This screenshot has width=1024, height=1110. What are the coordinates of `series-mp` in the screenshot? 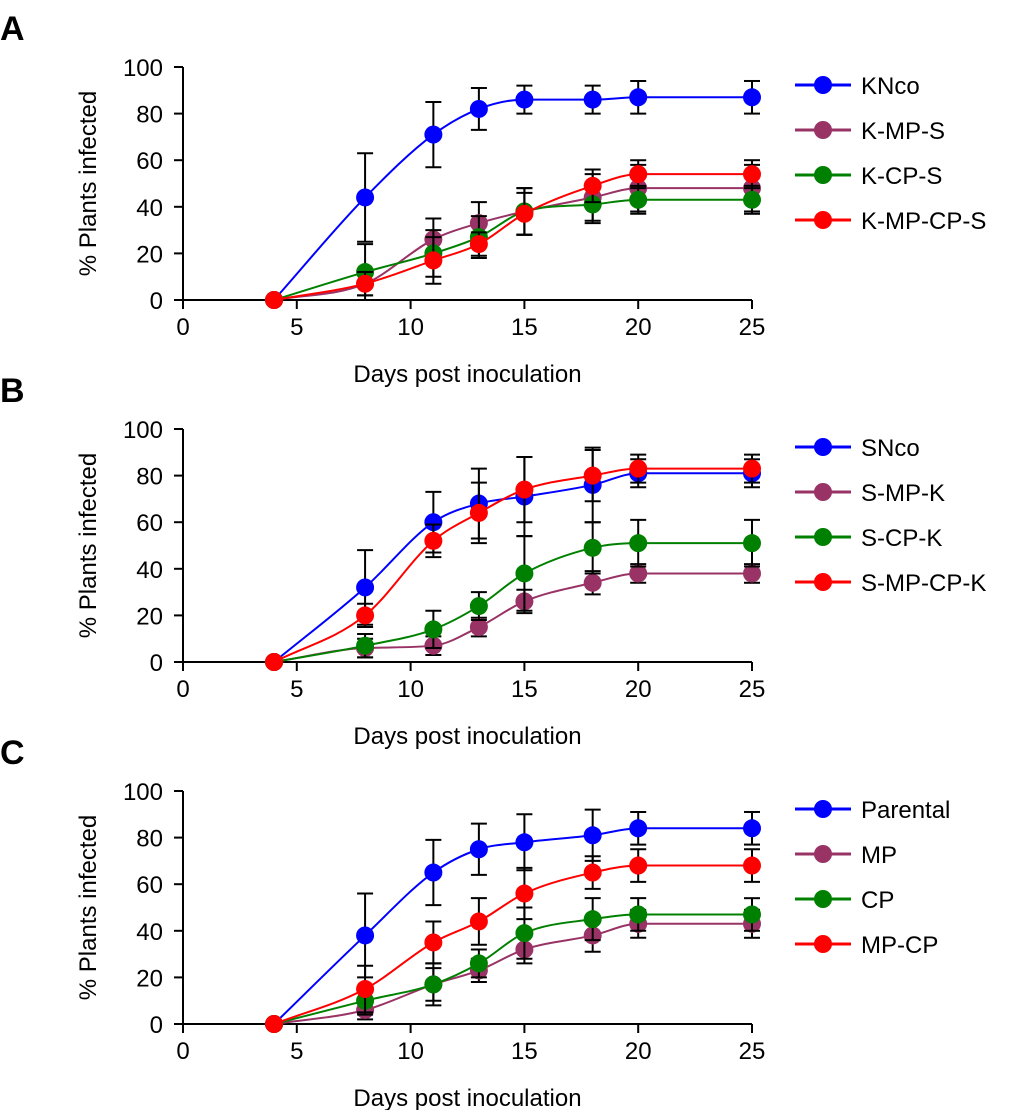 It's located at (513, 970).